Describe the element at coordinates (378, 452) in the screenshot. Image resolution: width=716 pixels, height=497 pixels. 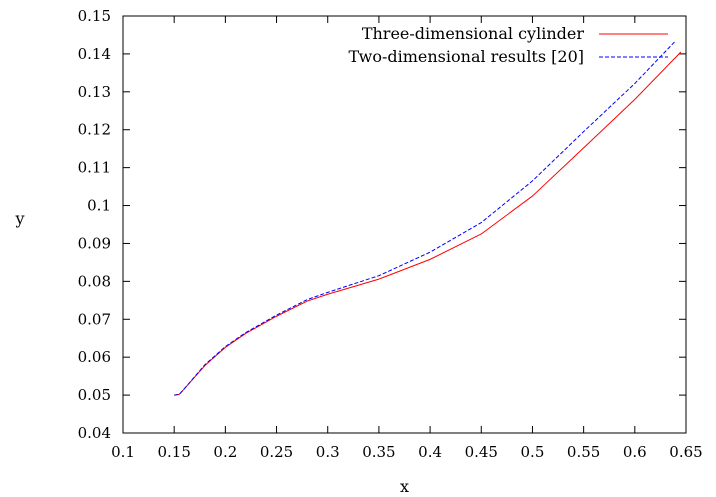
I see `x-tick-label: 0.35` at that location.